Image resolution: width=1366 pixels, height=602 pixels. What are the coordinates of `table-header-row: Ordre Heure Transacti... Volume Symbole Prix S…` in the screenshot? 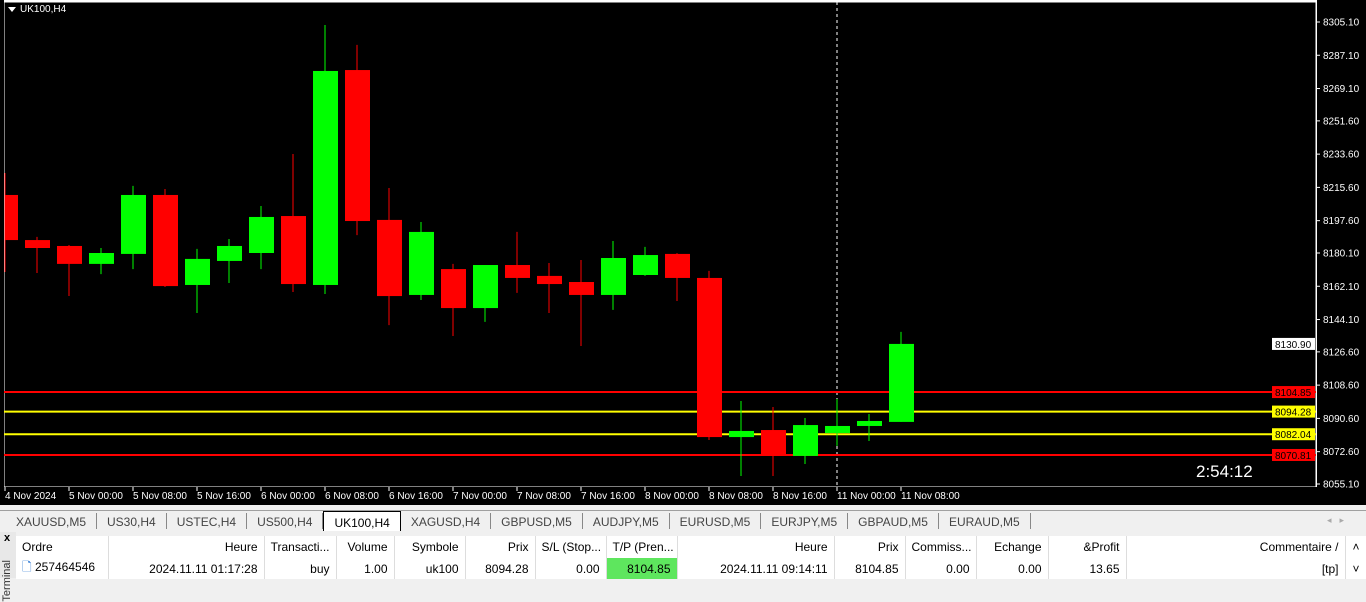 It's located at (691, 547).